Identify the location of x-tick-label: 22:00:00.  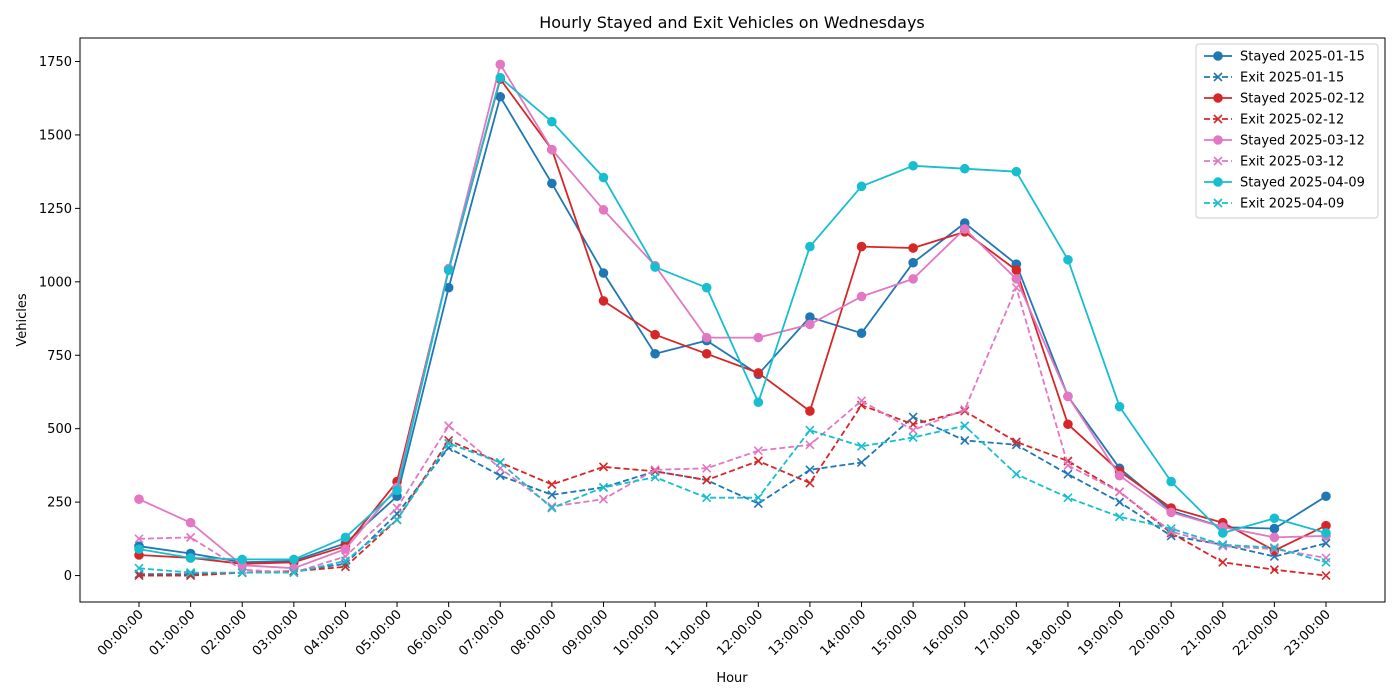
(1256, 633).